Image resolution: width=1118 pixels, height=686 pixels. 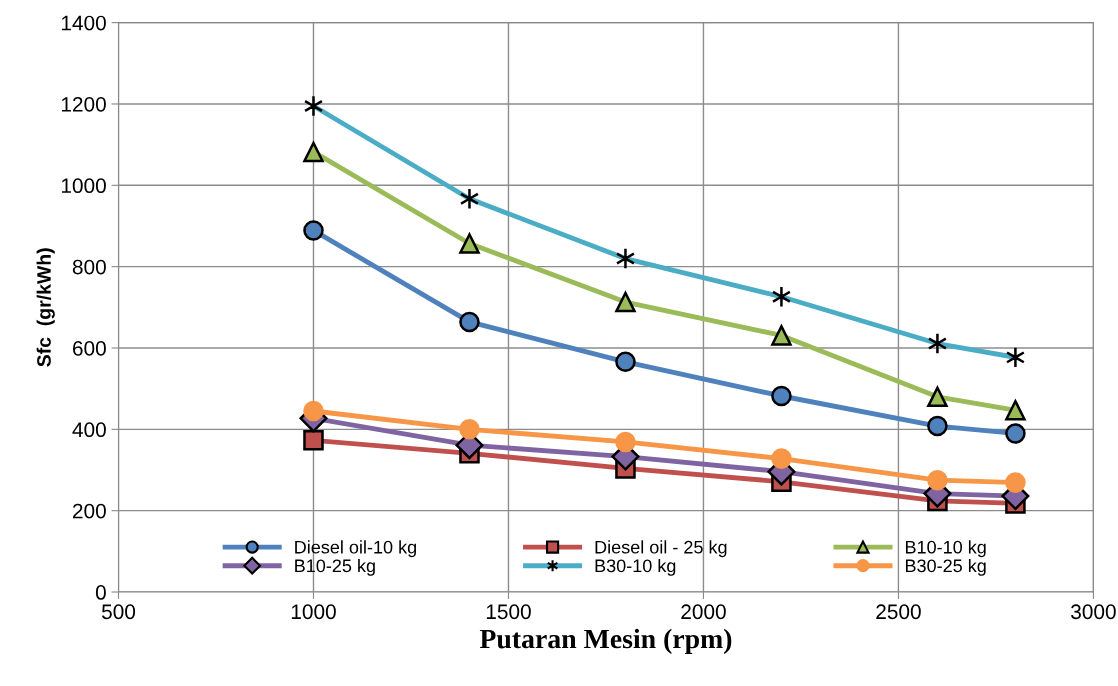 I want to click on legend-label: B10-25 kg, so click(x=335, y=567).